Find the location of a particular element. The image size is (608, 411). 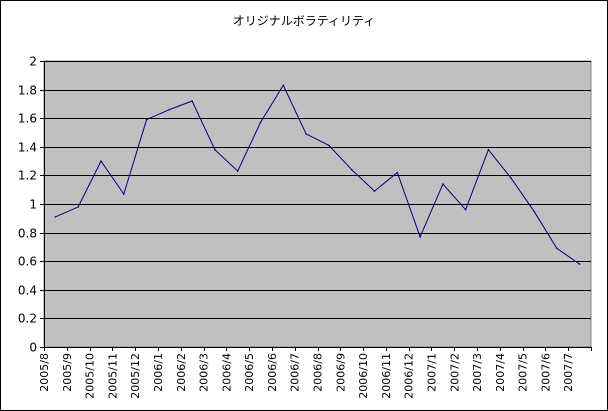

x-tick-label: 2006/11 is located at coordinates (386, 376).